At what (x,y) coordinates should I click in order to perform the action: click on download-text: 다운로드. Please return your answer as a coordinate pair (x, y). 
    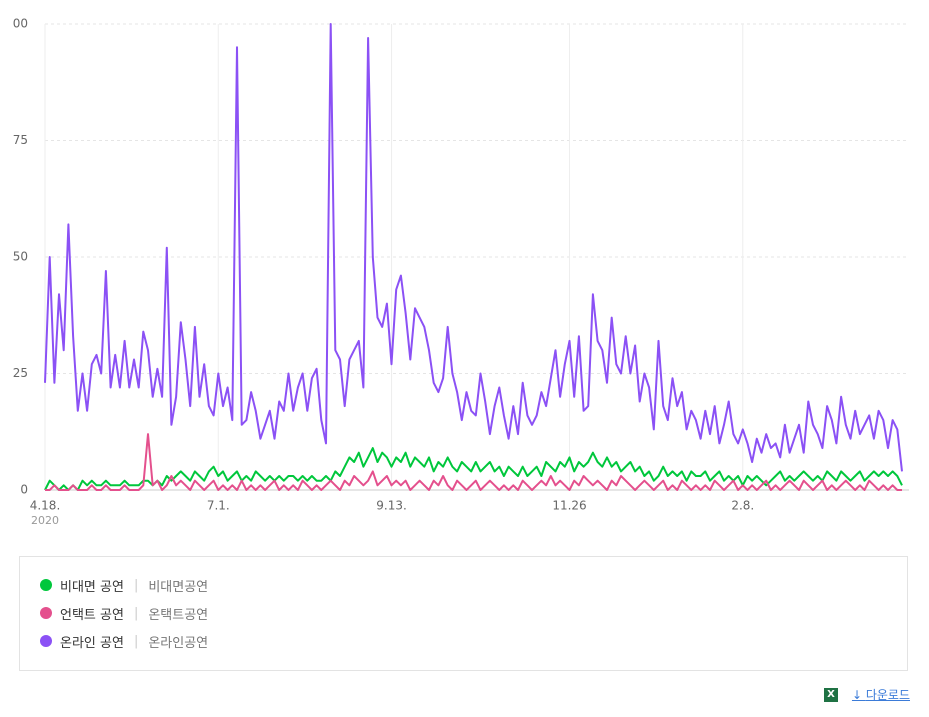
    Looking at the image, I should click on (887, 695).